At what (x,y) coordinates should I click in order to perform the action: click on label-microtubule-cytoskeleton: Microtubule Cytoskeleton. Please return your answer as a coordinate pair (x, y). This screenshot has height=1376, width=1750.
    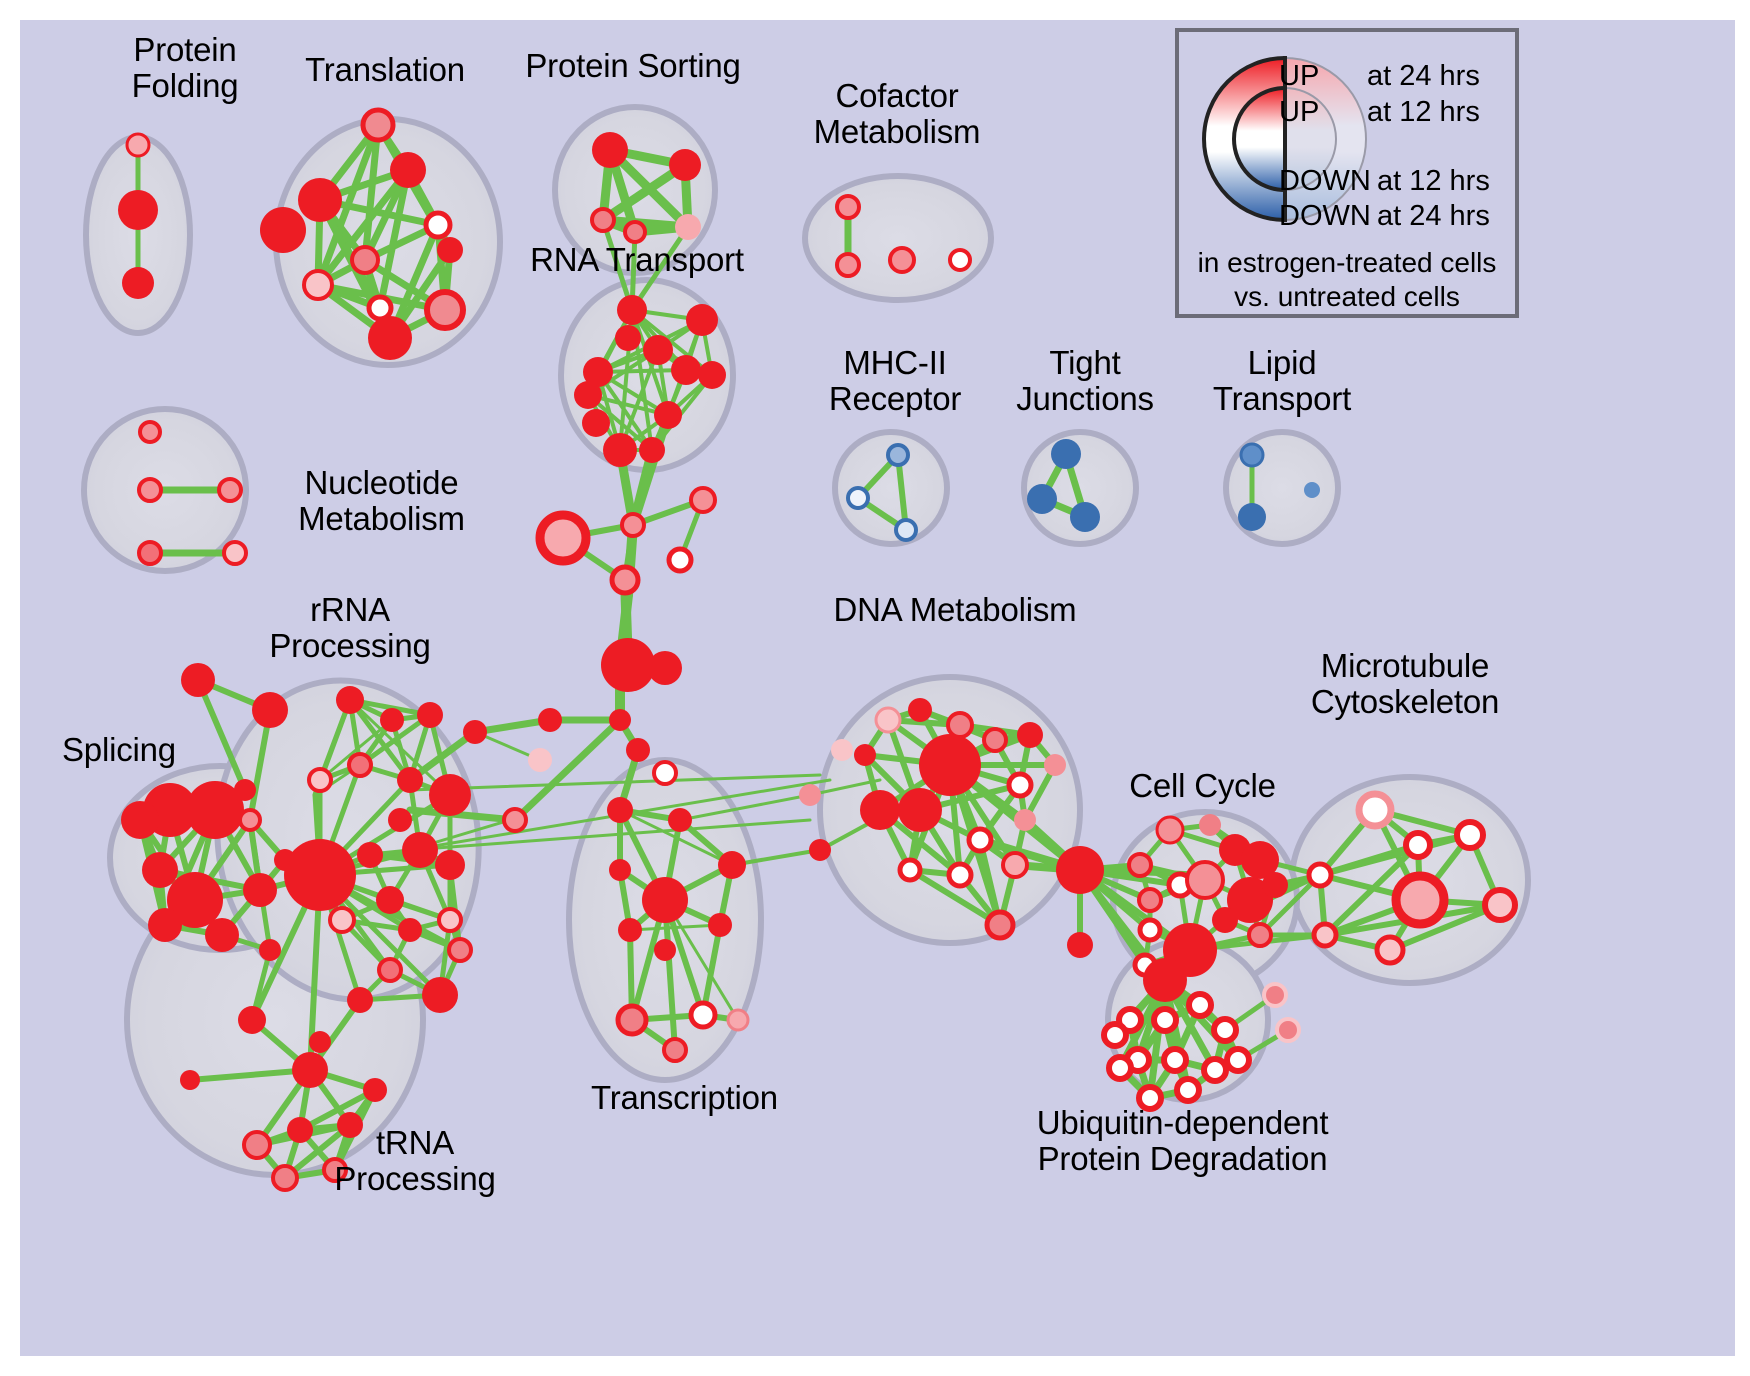
    Looking at the image, I should click on (1405, 683).